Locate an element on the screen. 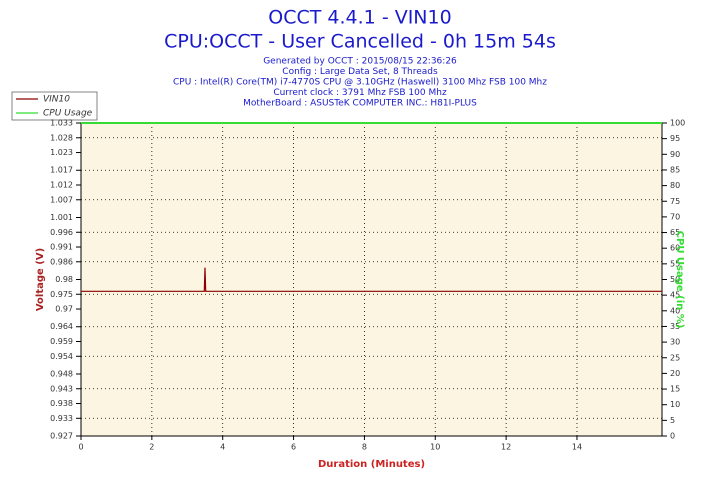  y2-tick-label: 10 is located at coordinates (675, 404).